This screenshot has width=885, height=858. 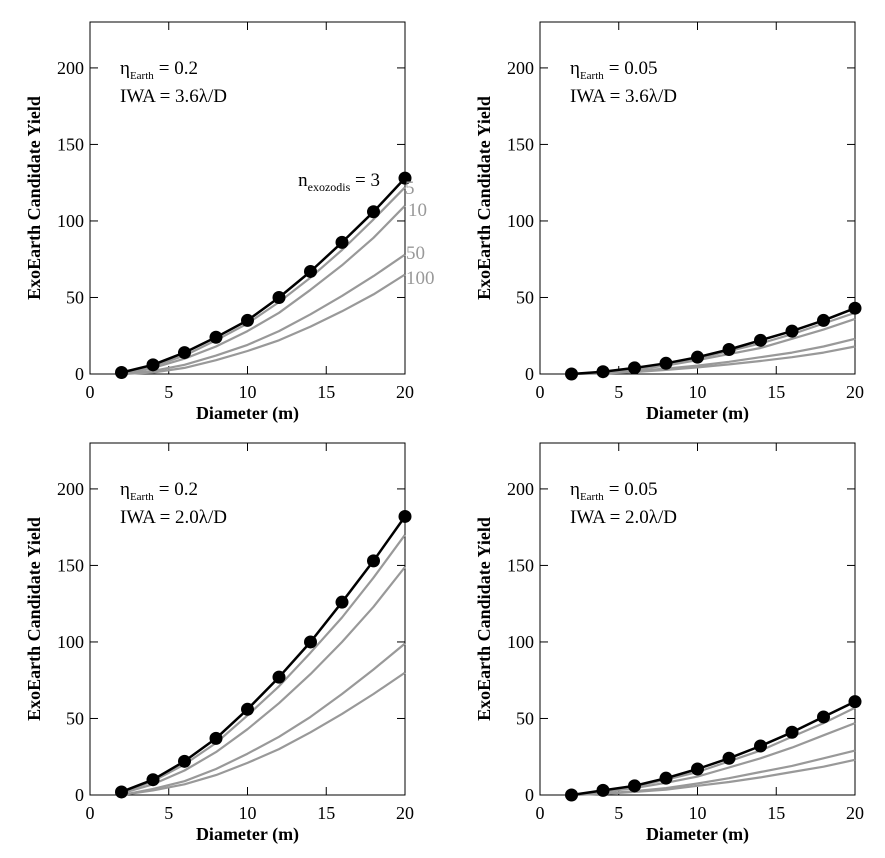 What do you see at coordinates (365, 180) in the screenshot?
I see `series-label-part: = 3` at bounding box center [365, 180].